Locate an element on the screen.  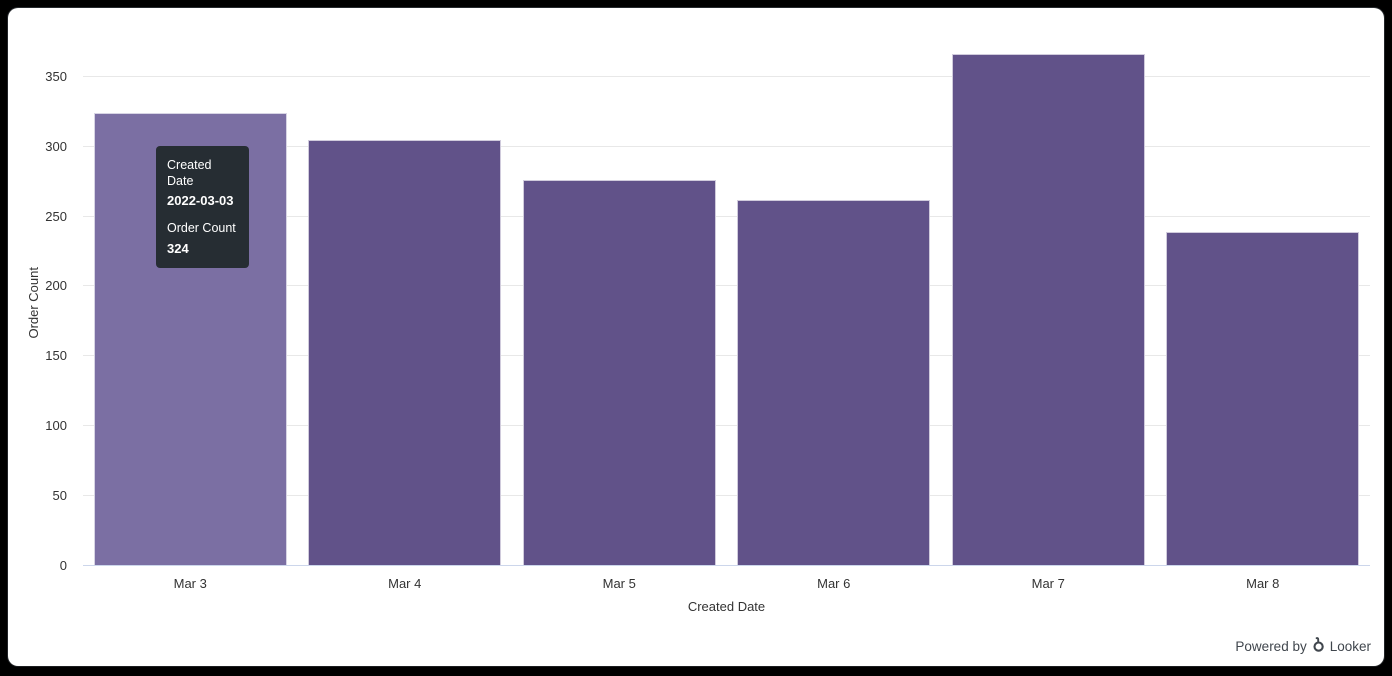
tooltip-y-field-label: Order Count is located at coordinates (201, 228).